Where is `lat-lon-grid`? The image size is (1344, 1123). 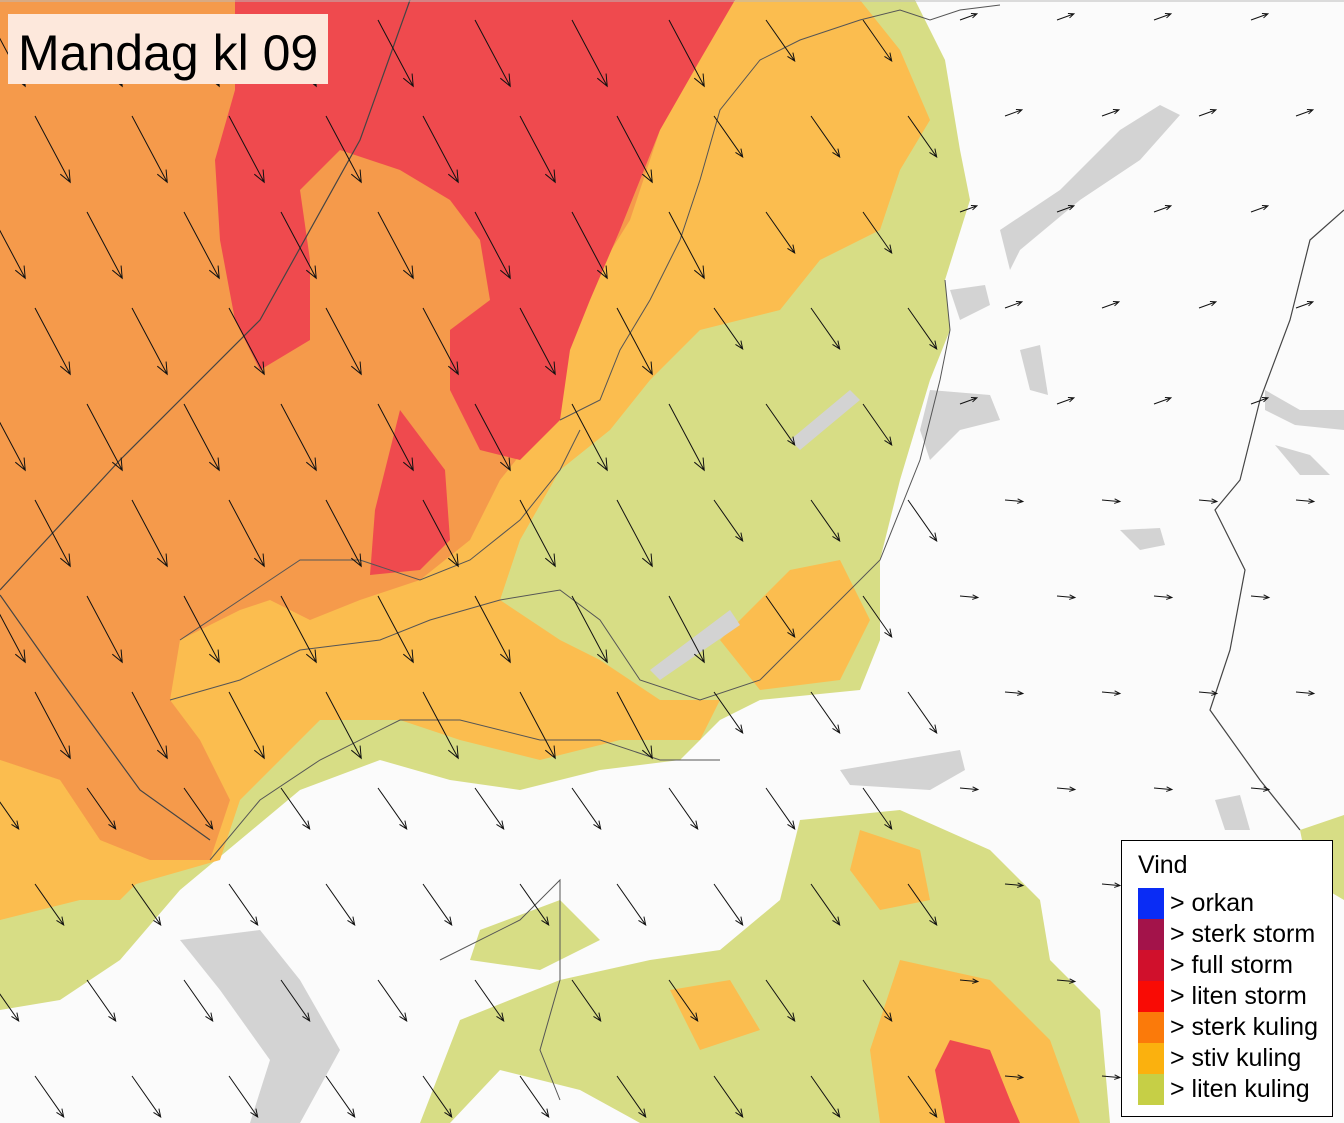 lat-lon-grid is located at coordinates (105, 717).